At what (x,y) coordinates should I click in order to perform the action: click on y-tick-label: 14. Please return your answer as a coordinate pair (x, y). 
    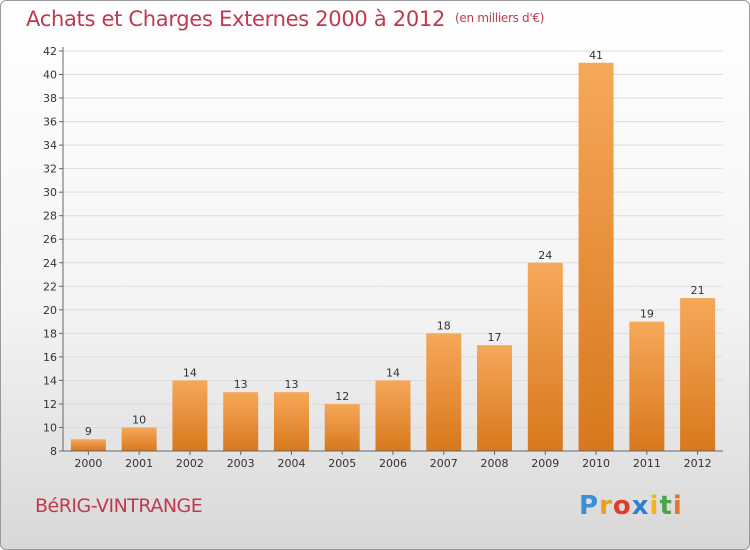
    Looking at the image, I should click on (50, 380).